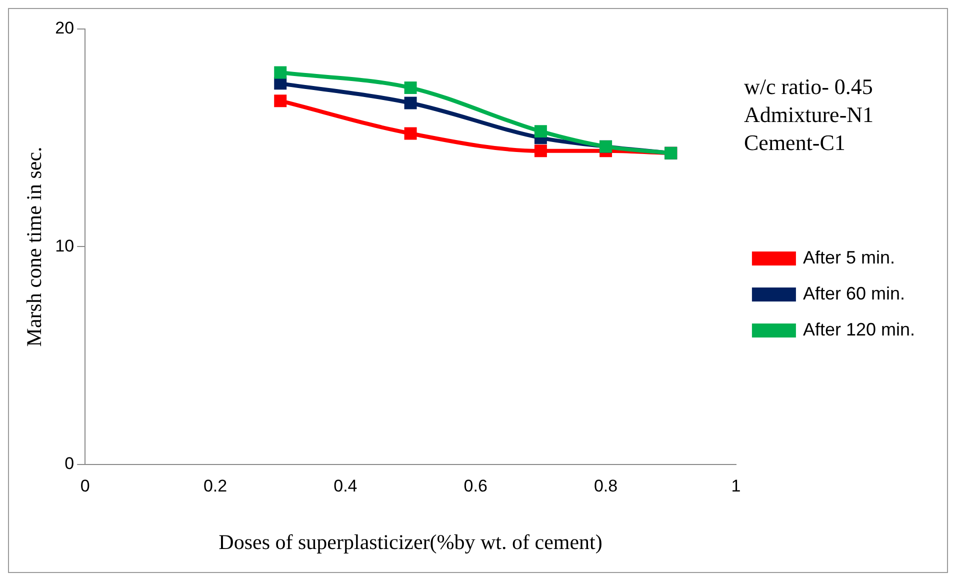 The image size is (956, 581). Describe the element at coordinates (859, 329) in the screenshot. I see `legend-label: After 120 min.` at that location.